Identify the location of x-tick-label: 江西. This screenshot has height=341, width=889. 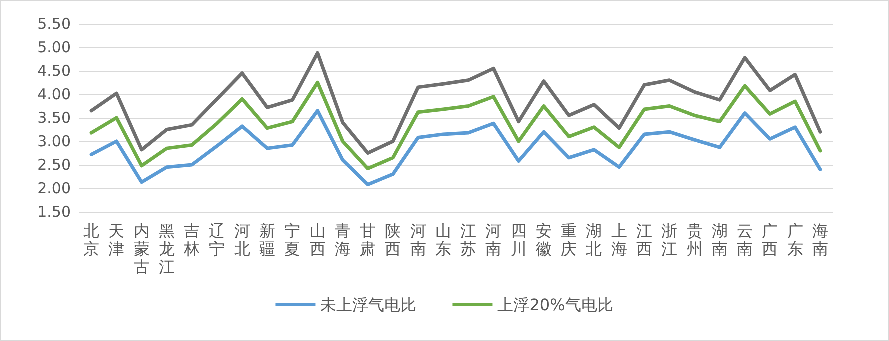
(644, 240).